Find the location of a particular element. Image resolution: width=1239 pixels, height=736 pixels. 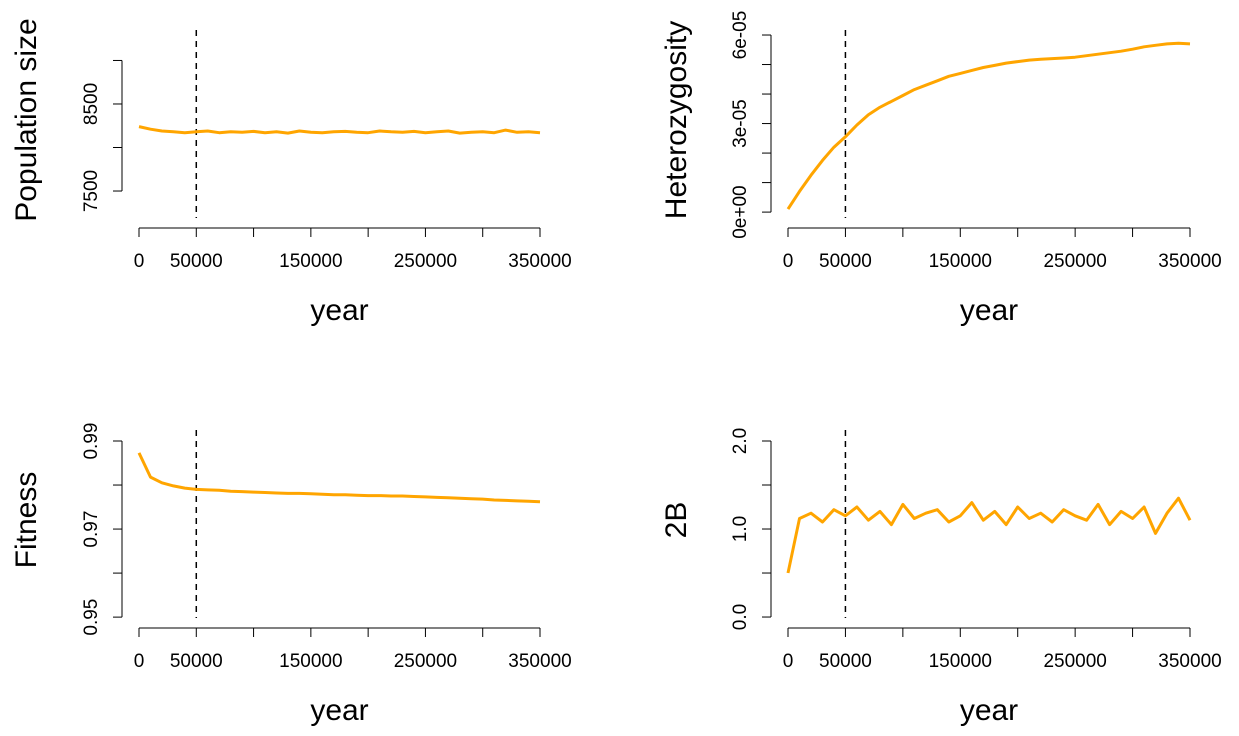

y-axis-label: 2B is located at coordinates (676, 520).